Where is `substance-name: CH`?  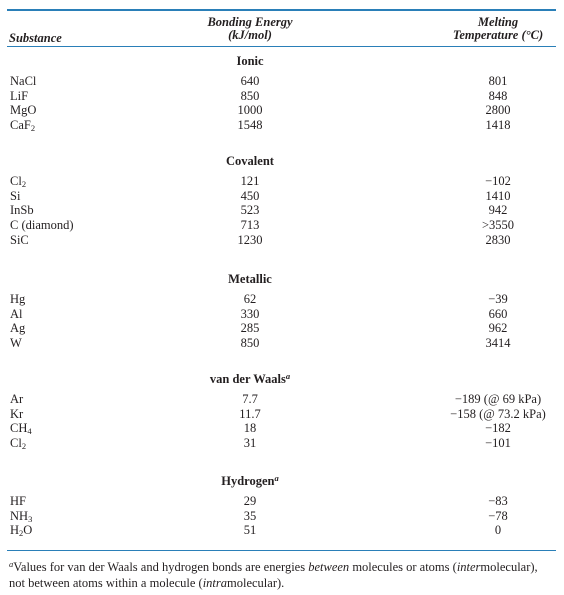
substance-name: CH is located at coordinates (19, 428).